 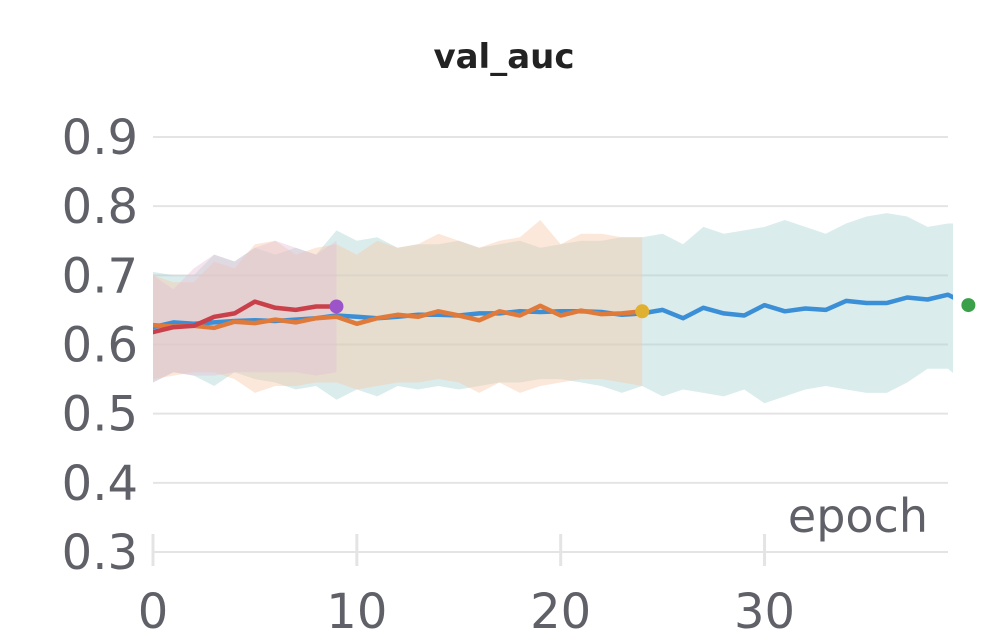 What do you see at coordinates (858, 516) in the screenshot?
I see `x-axis-label: epoch` at bounding box center [858, 516].